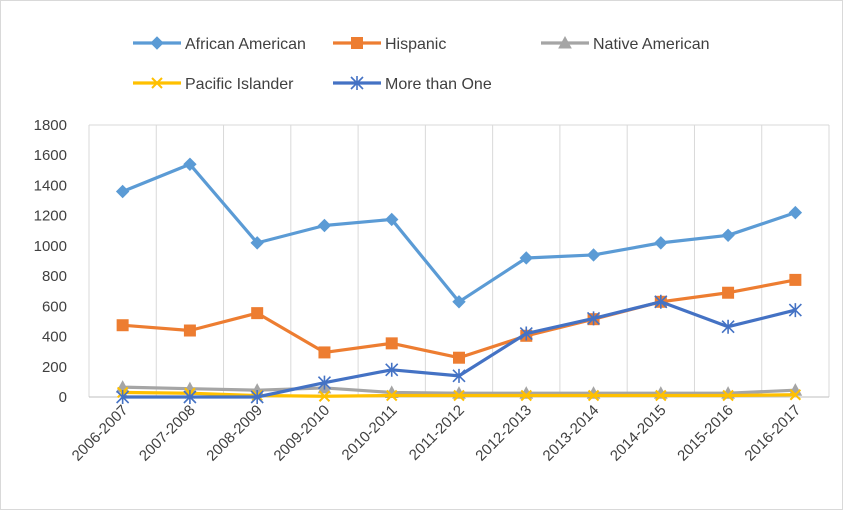 The width and height of the screenshot is (843, 511). I want to click on y-tick-label: 1000, so click(50, 246).